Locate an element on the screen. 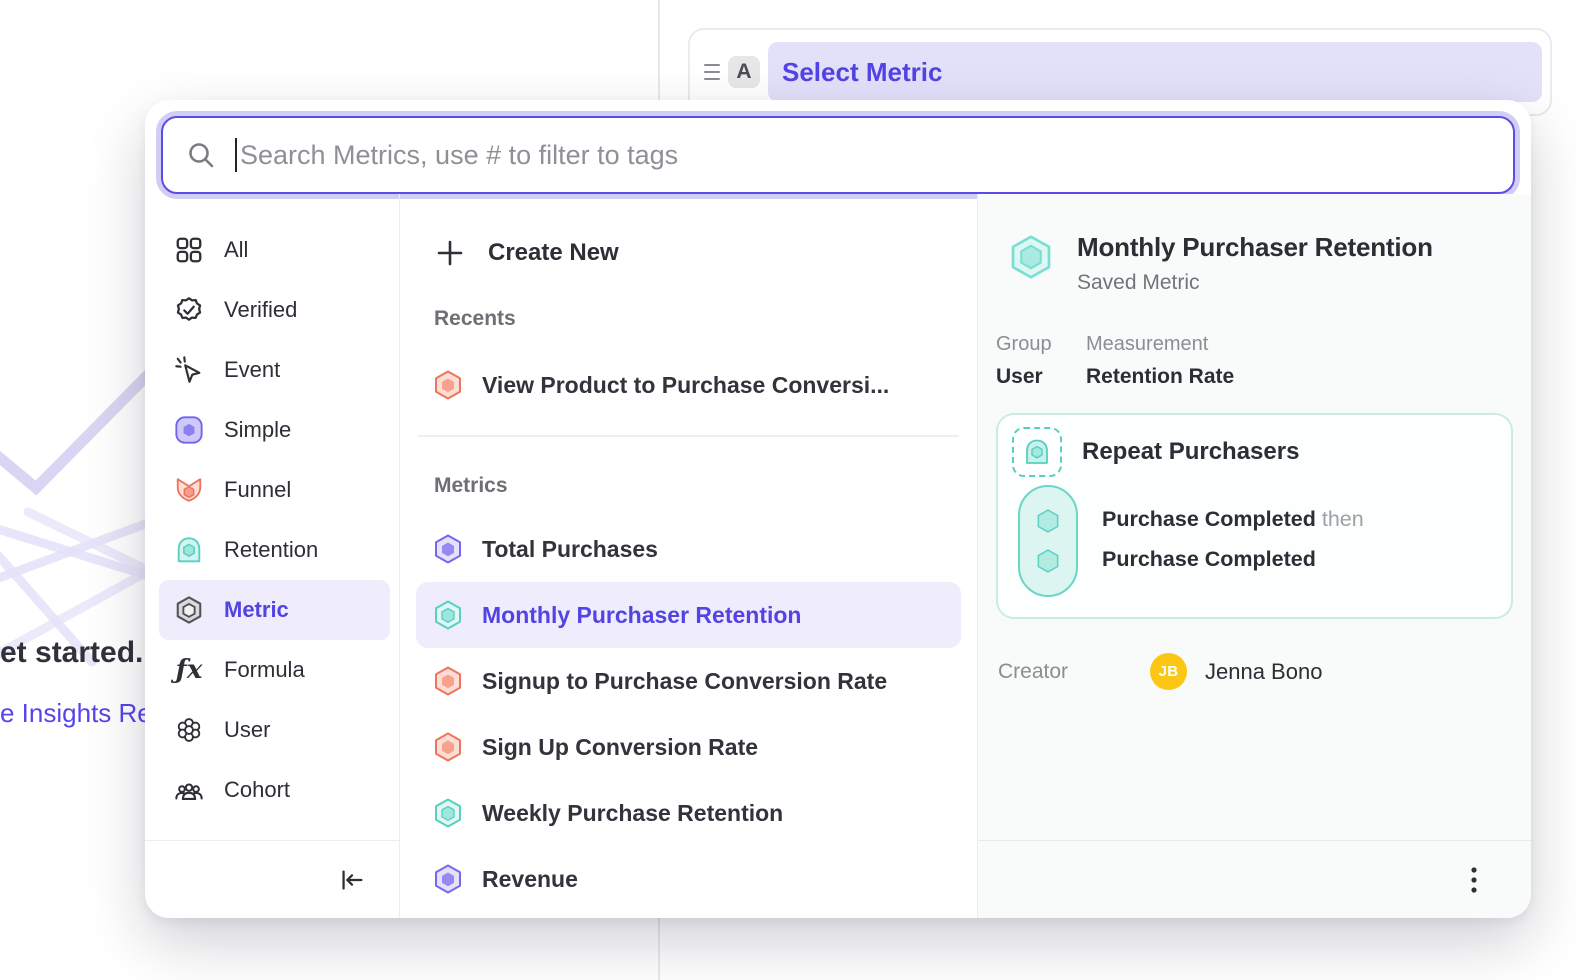 The image size is (1576, 980). definition-step-2: Purchase Completed is located at coordinates (1209, 559).